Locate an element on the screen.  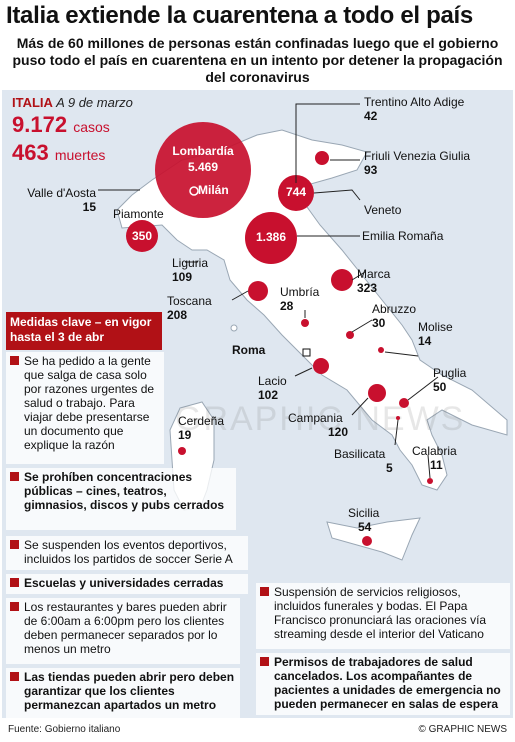
bubble-calabria is located at coordinates (430, 481).